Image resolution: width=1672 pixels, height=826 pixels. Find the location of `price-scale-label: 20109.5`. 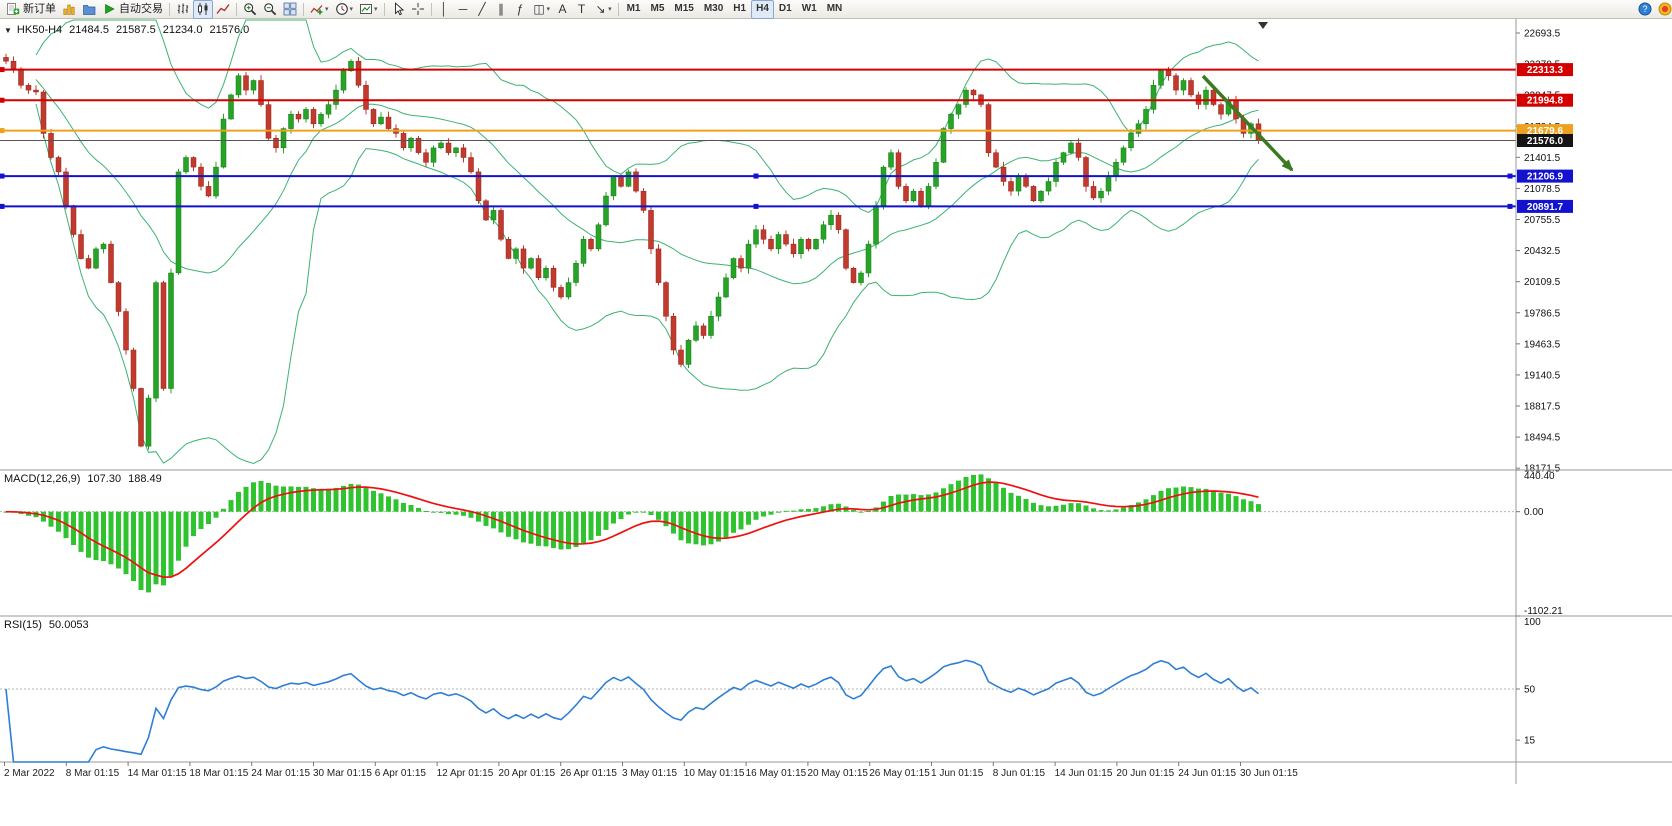

price-scale-label: 20109.5 is located at coordinates (1542, 282).